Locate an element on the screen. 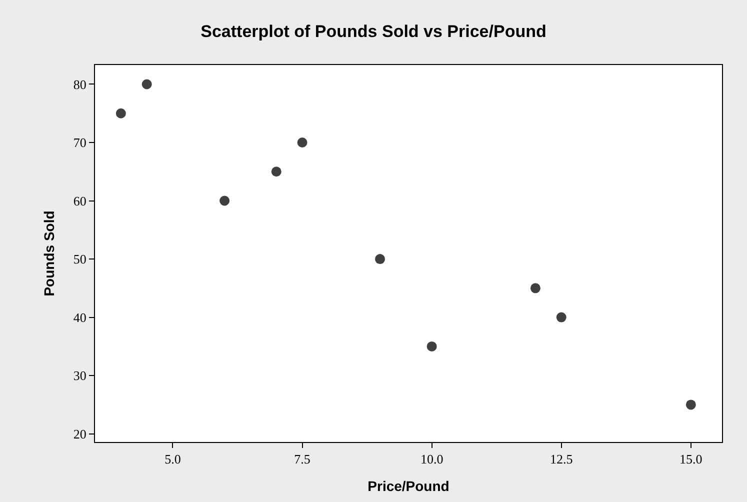  y-tick-label: 30 is located at coordinates (79, 376).